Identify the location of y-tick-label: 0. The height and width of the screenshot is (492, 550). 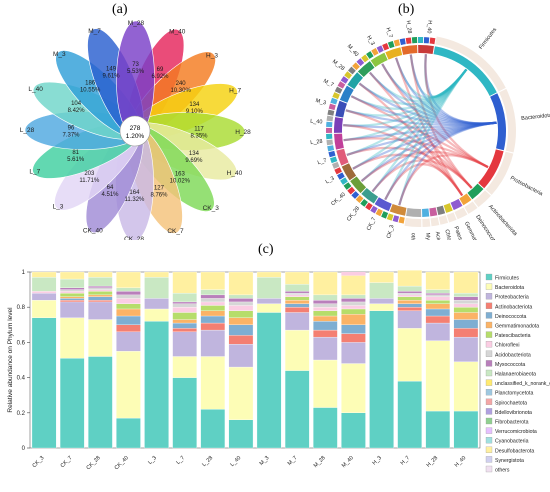
(24, 449).